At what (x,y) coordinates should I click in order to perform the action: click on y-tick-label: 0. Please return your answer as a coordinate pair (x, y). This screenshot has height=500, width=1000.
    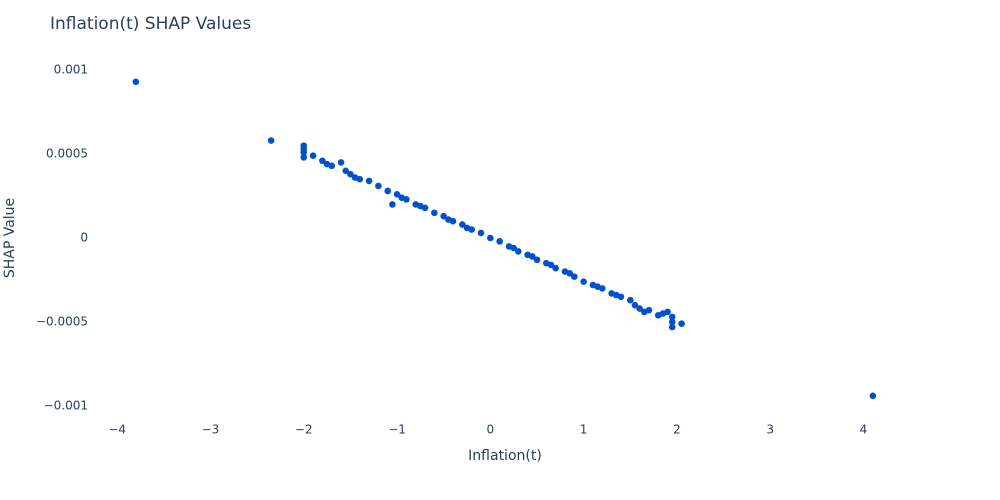
    Looking at the image, I should click on (84, 238).